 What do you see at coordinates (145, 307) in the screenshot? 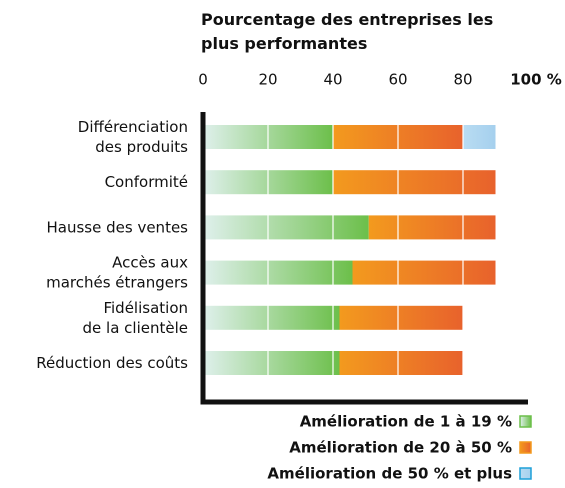
I see `y-tick-label-line: Fidélisation` at bounding box center [145, 307].